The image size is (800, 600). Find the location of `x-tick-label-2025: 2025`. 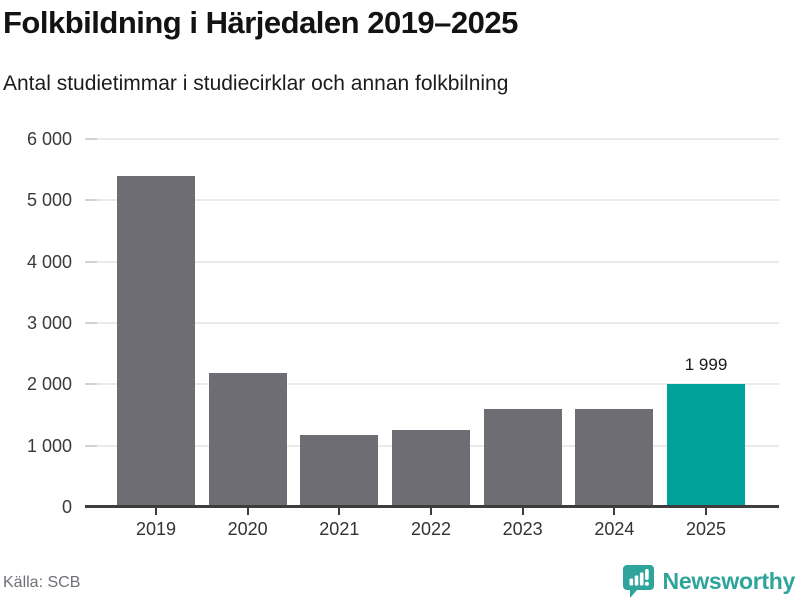

x-tick-label-2025: 2025 is located at coordinates (706, 529).